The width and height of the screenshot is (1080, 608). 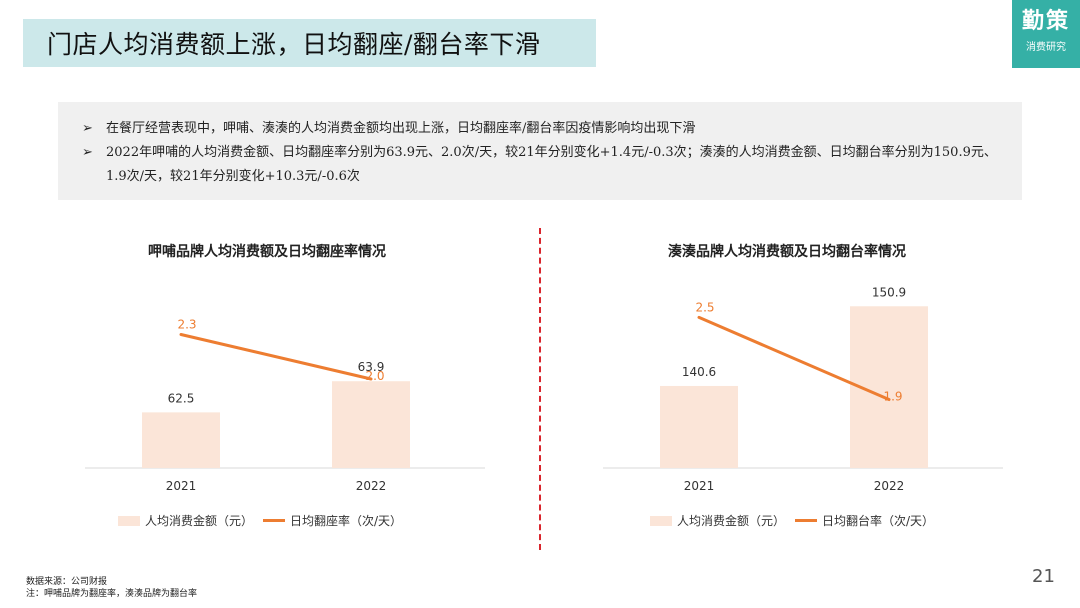 I want to click on bar-value-label: 140.6, so click(x=699, y=372).